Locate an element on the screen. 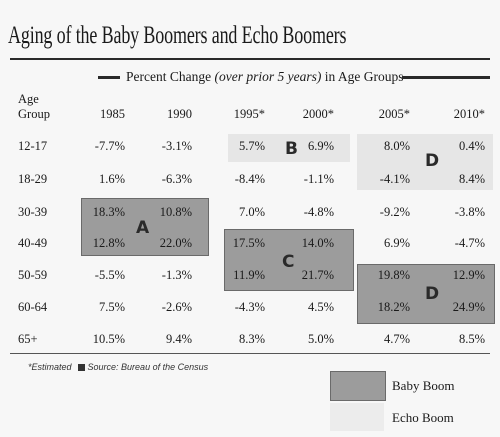  table-cell: 14.0% is located at coordinates (317, 243).